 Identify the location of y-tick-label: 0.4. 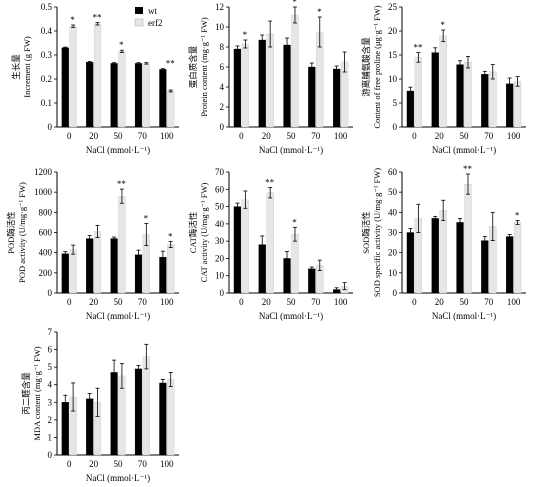
(47, 31).